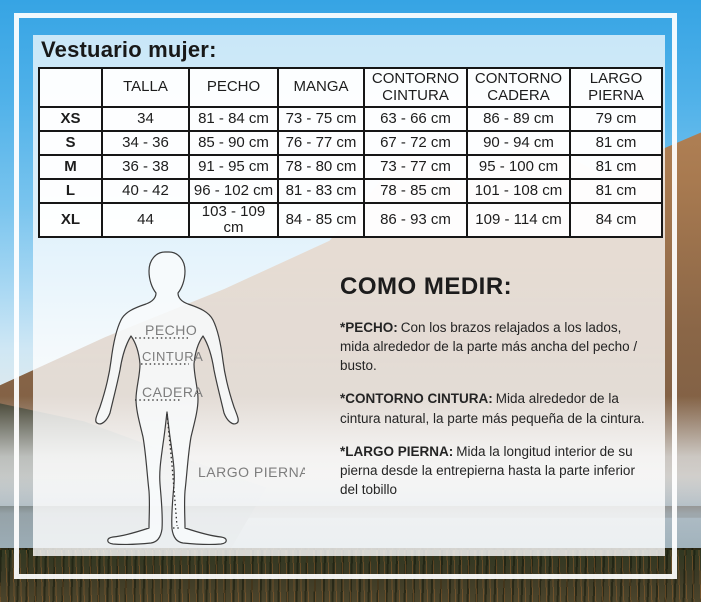  I want to click on header-manga: MANGA, so click(321, 87).